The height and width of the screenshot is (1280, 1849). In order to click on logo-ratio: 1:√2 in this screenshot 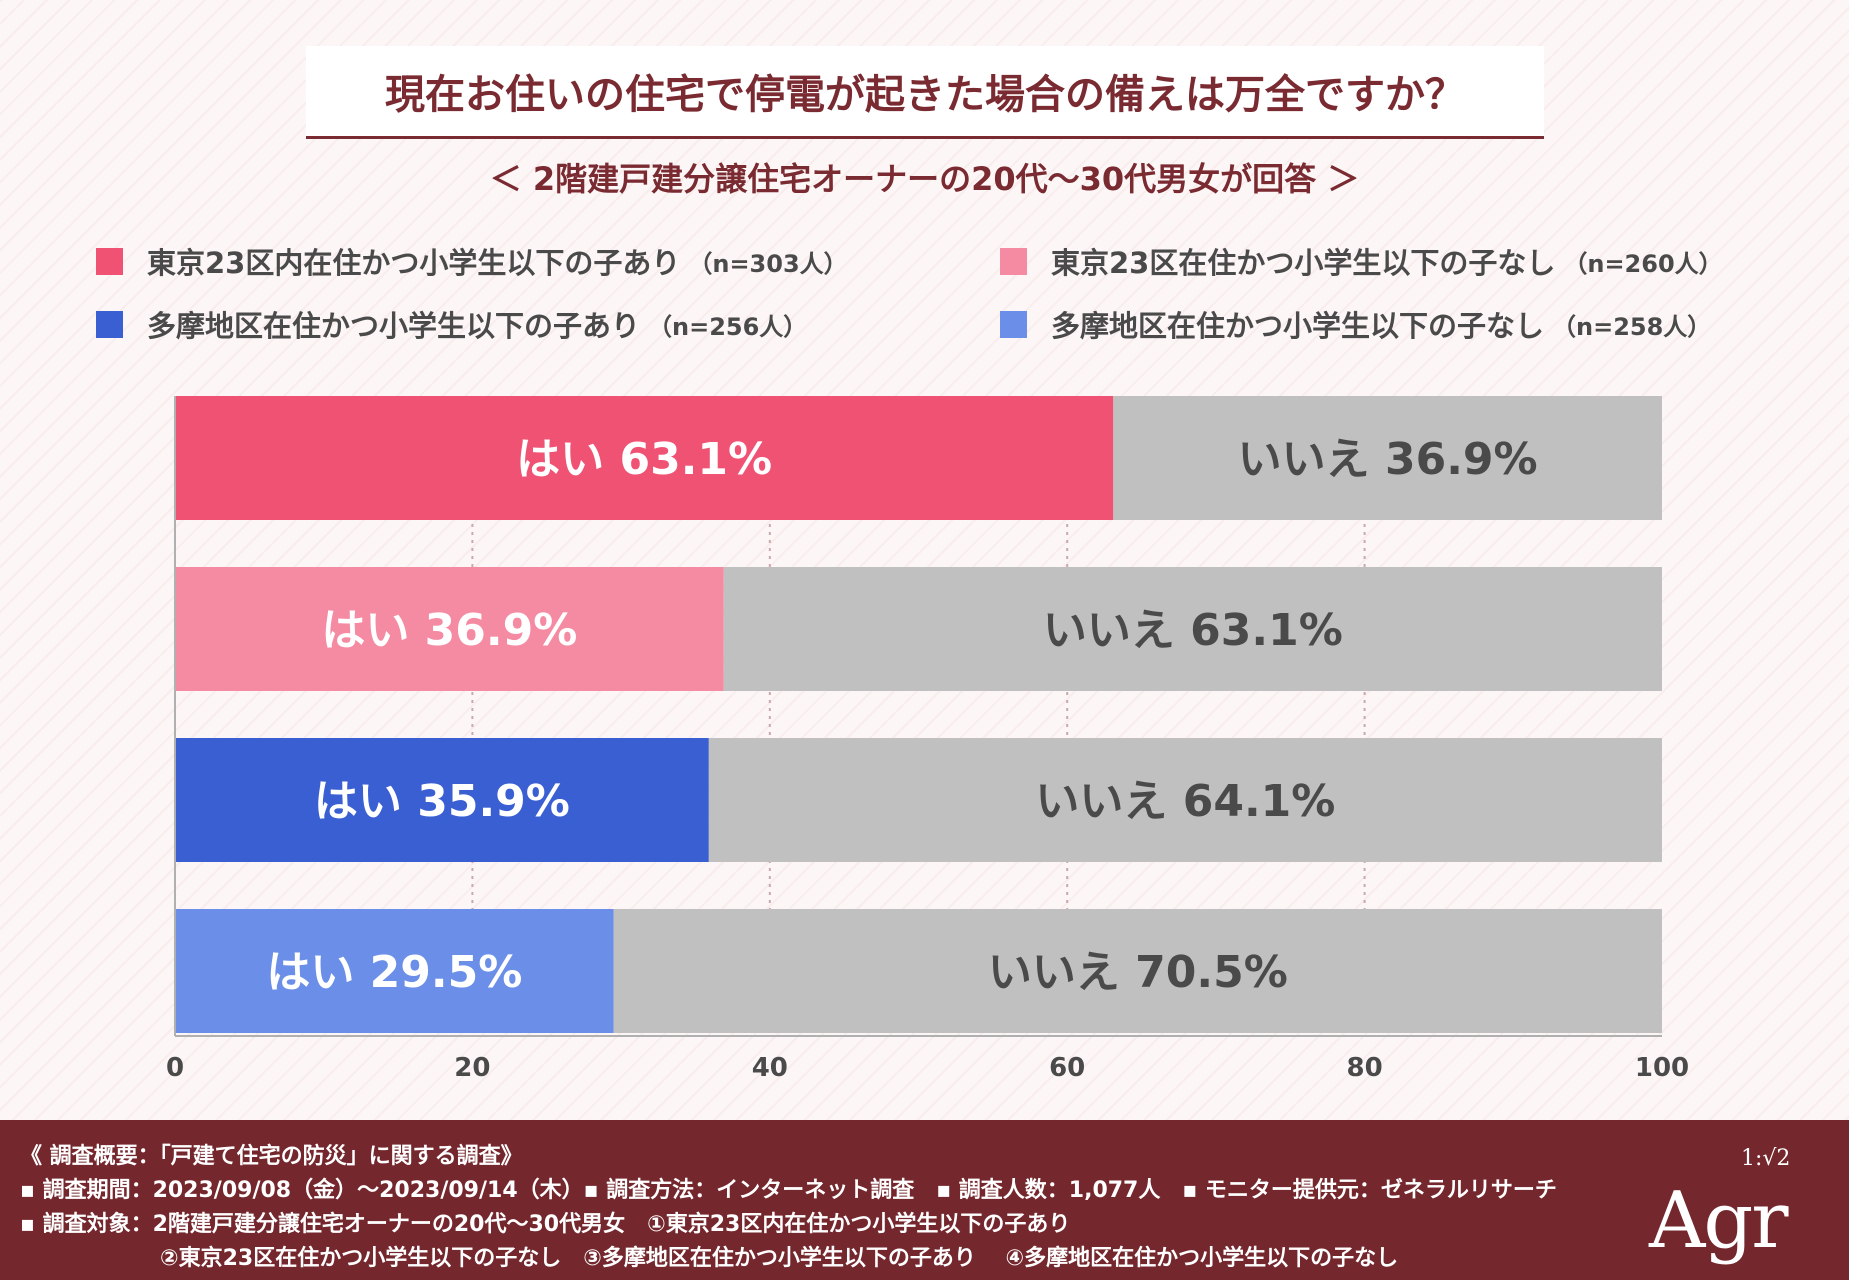, I will do `click(1766, 1158)`.